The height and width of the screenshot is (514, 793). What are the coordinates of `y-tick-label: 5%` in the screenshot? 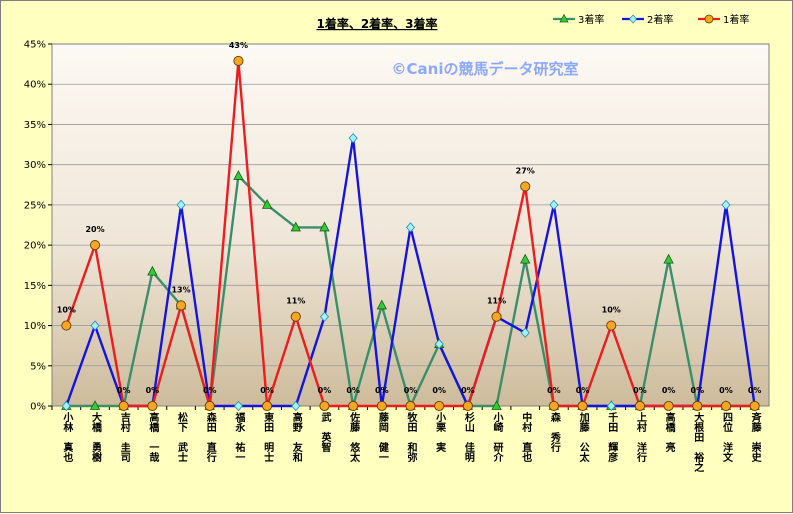 It's located at (38, 366).